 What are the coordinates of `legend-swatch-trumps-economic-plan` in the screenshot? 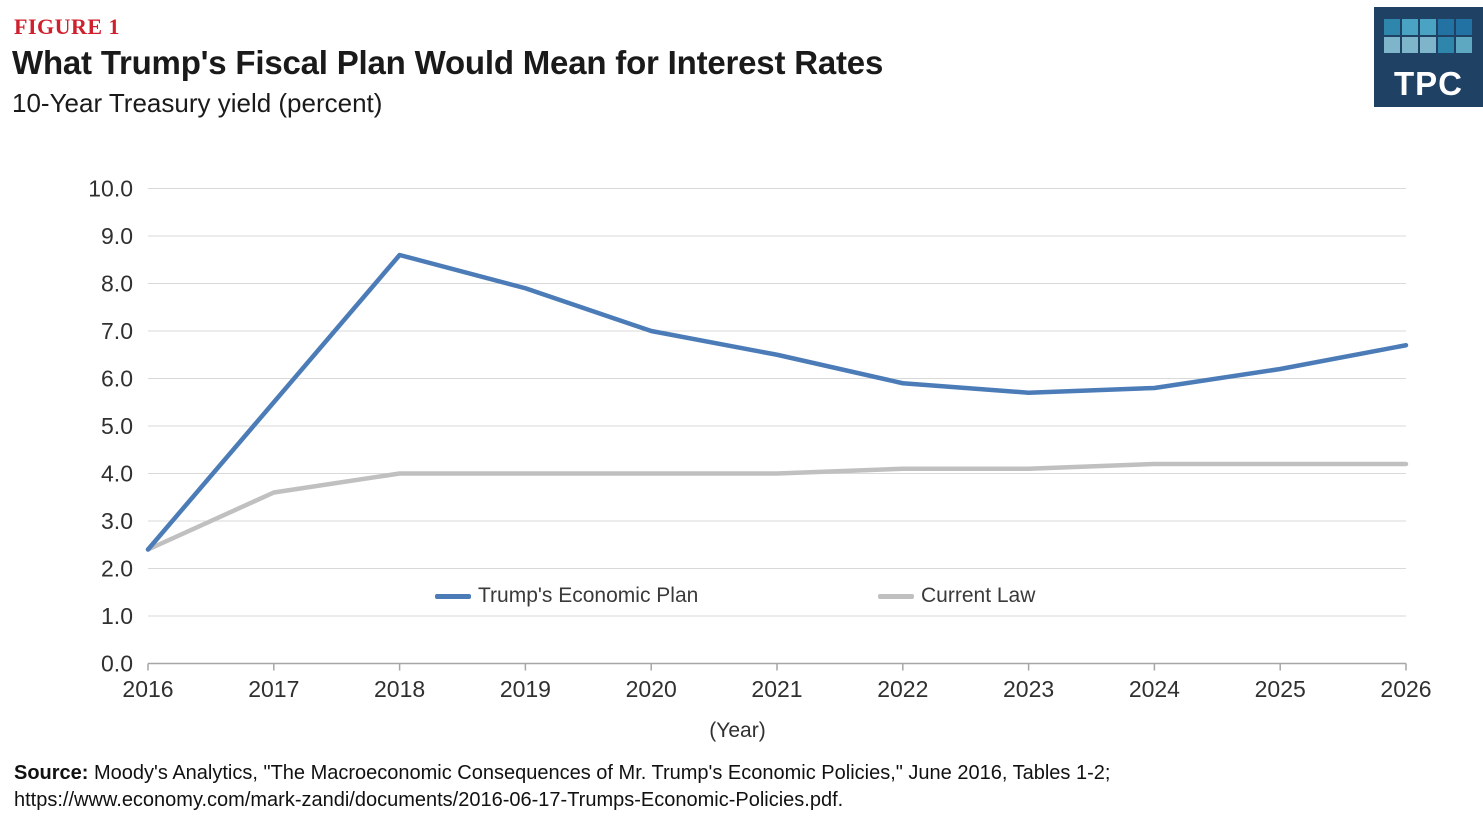 It's located at (453, 596).